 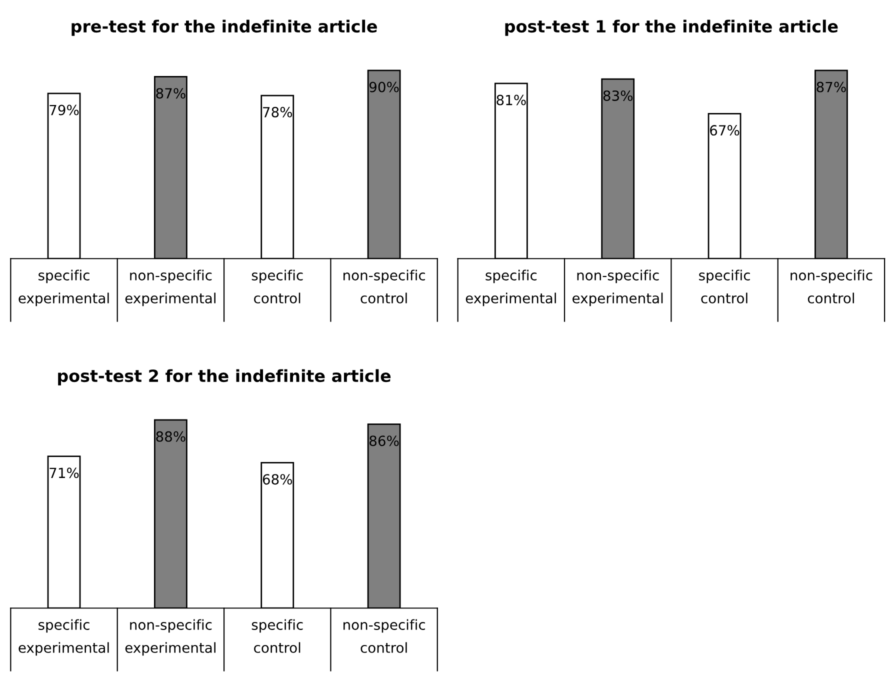 I want to click on data-label: 78%, so click(x=277, y=112).